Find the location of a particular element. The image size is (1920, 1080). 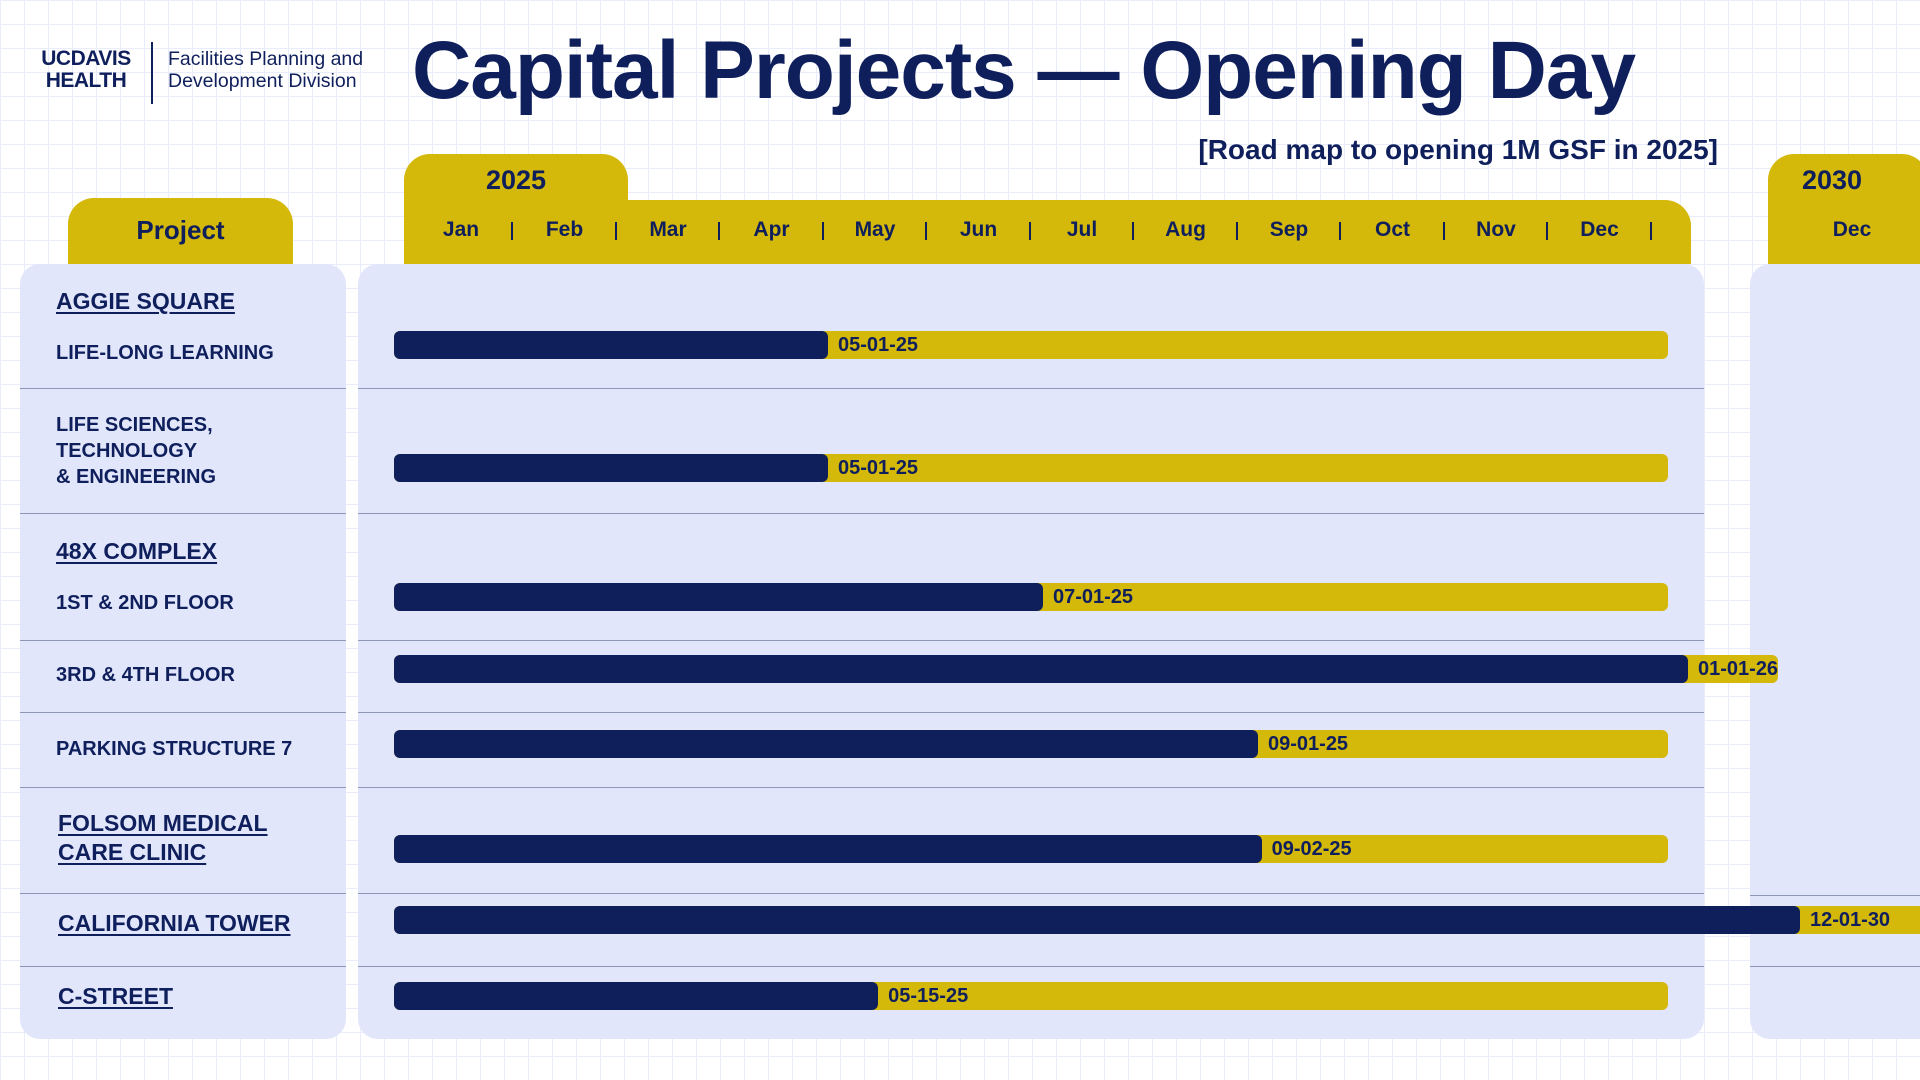

month-aug: Aug is located at coordinates (1185, 229).